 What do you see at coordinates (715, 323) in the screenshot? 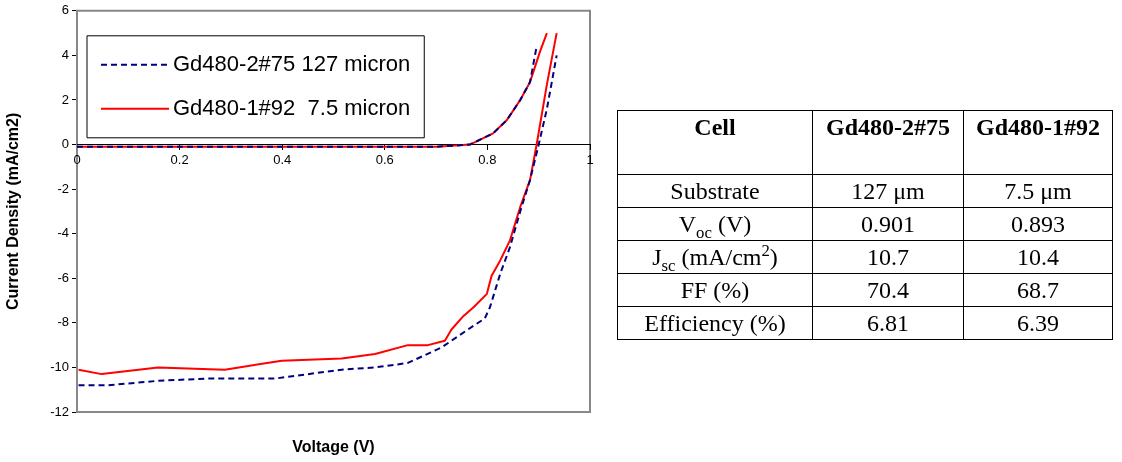
I see `text: Efficiency (%)` at bounding box center [715, 323].